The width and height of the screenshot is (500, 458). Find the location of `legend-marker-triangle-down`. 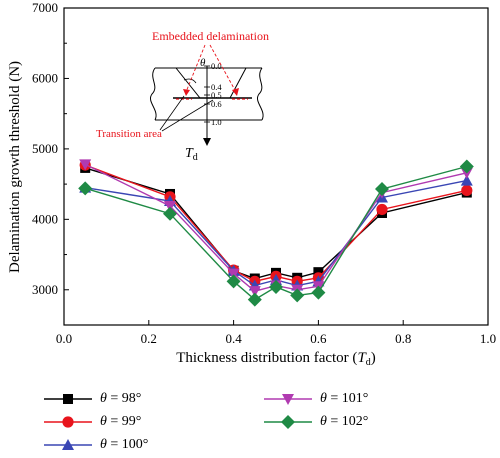

legend-marker-triangle-down is located at coordinates (288, 399).